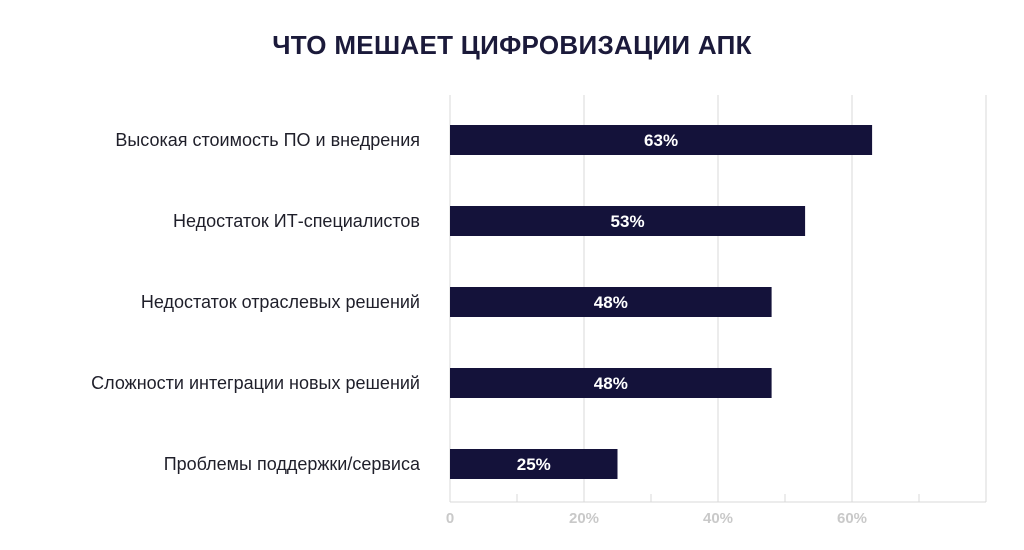  What do you see at coordinates (852, 518) in the screenshot?
I see `x-tick-label: 60%` at bounding box center [852, 518].